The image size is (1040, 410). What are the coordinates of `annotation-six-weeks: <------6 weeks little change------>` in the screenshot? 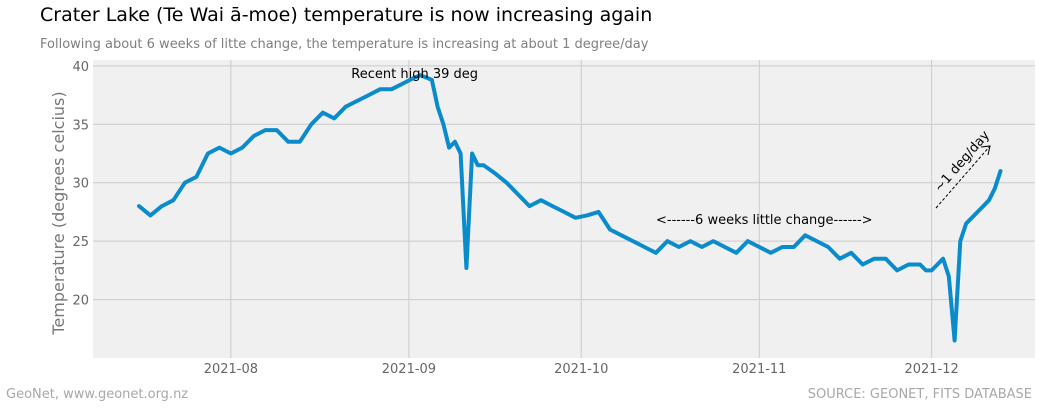 It's located at (764, 220).